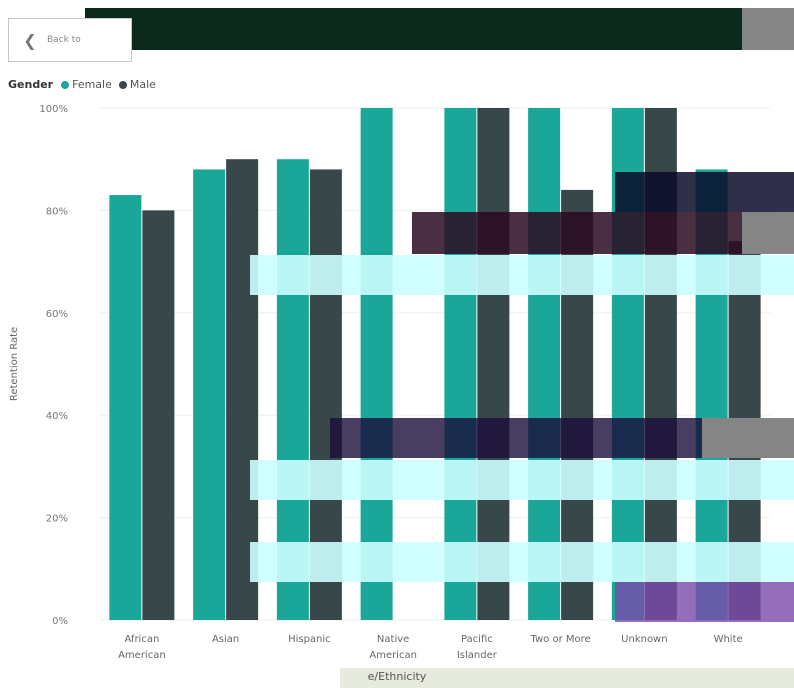  Describe the element at coordinates (477, 639) in the screenshot. I see `x-tick-label: Pacific` at that location.